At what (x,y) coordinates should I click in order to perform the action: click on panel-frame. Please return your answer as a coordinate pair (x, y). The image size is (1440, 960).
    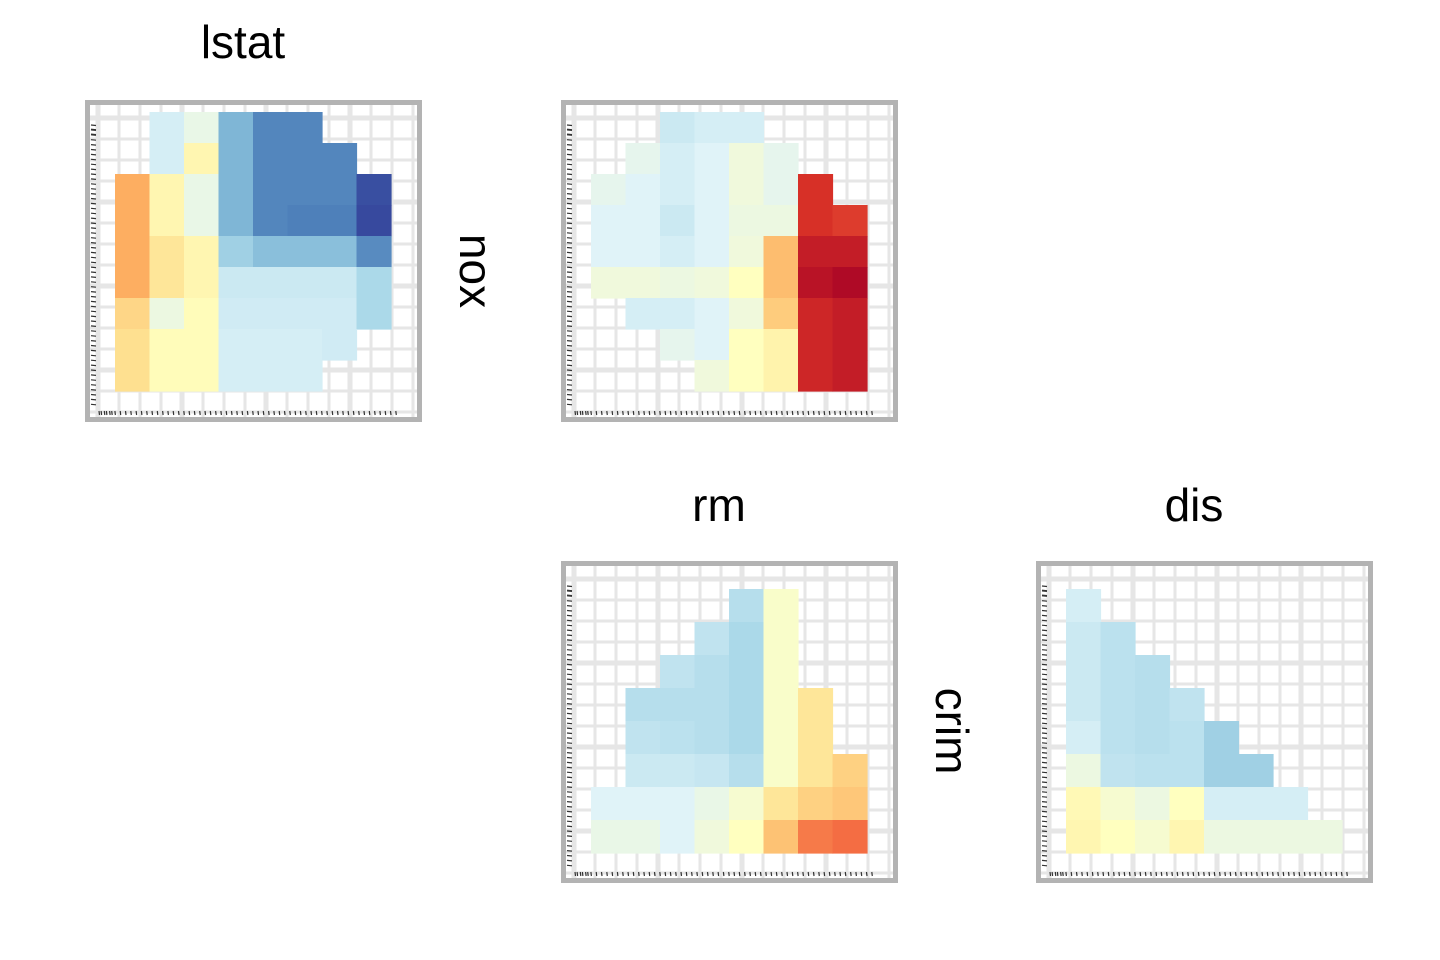
    Looking at the image, I should click on (729, 261).